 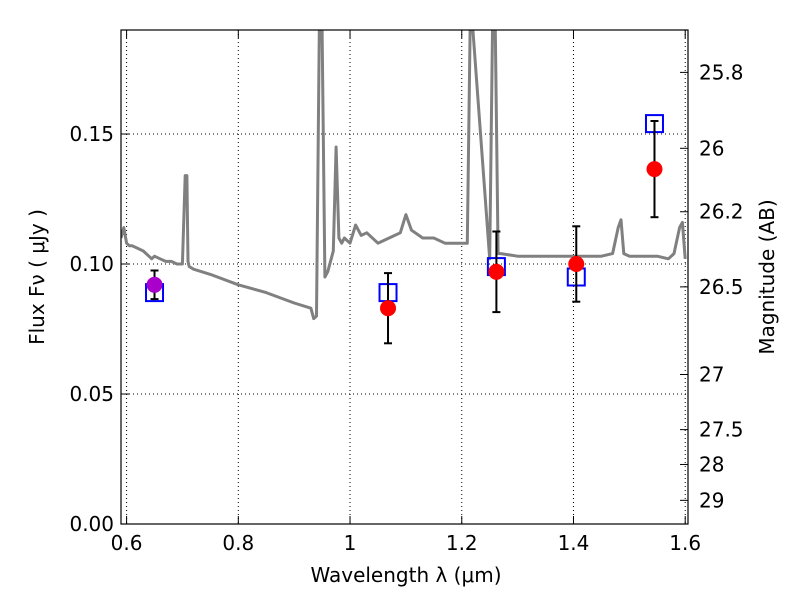 What do you see at coordinates (767, 276) in the screenshot?
I see `right-axis-title: Magnitude (AB)` at bounding box center [767, 276].